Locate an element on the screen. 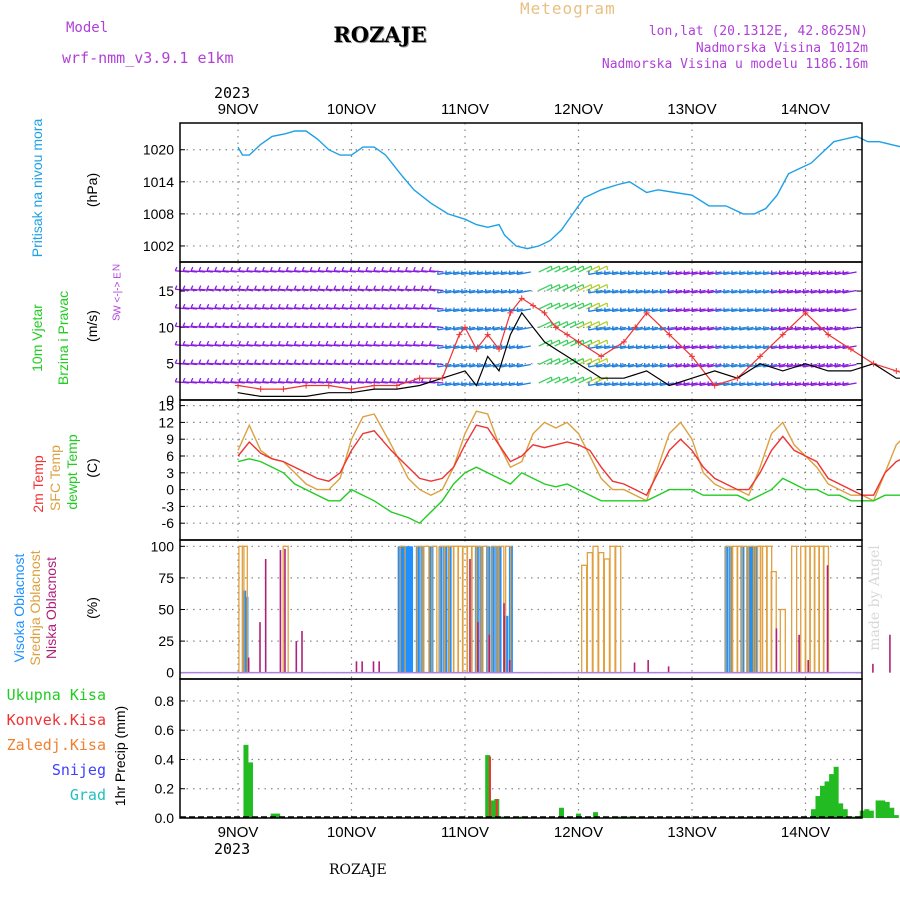 The image size is (900, 900). ytick-label: 0.2 is located at coordinates (165, 789).